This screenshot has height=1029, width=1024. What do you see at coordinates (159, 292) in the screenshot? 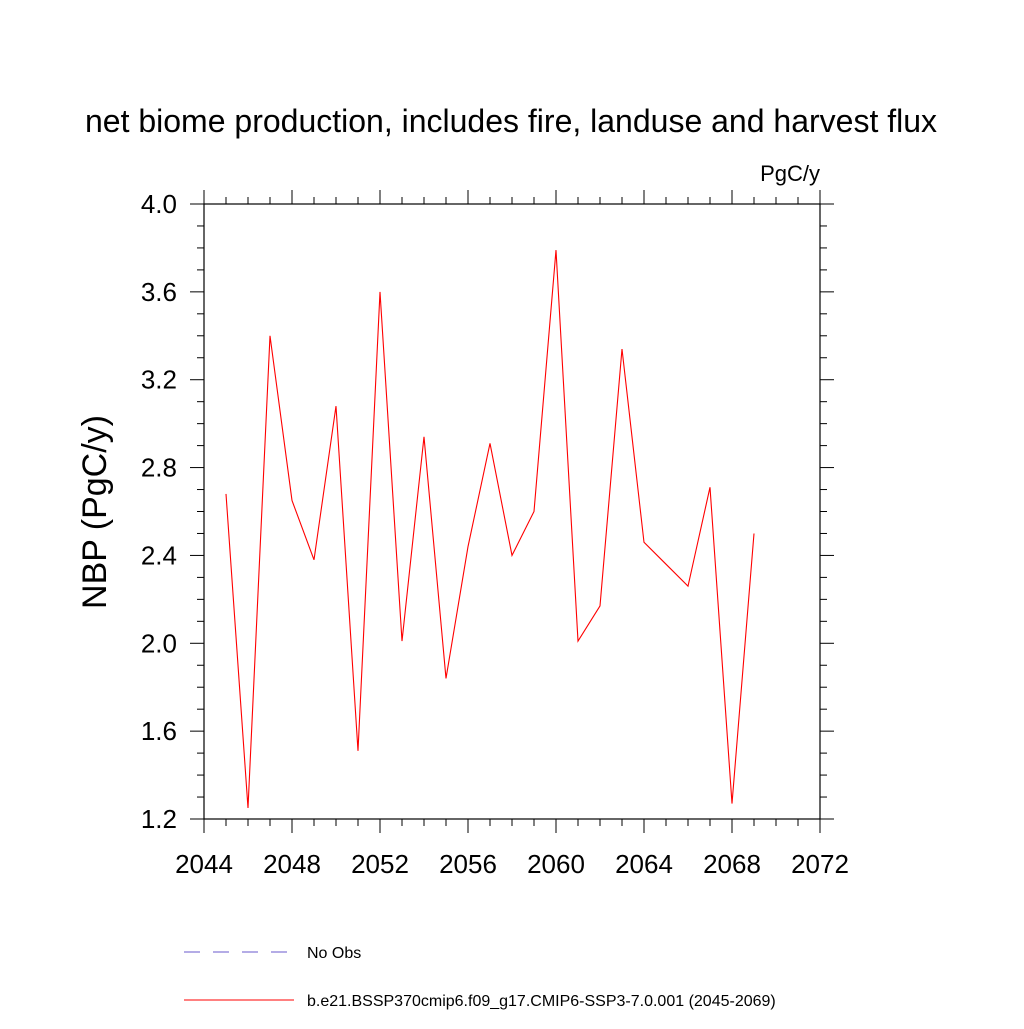
I see `y-tick-label: 3.6` at bounding box center [159, 292].